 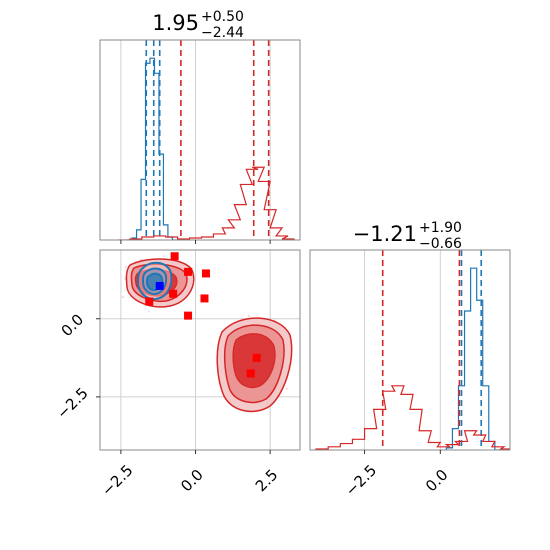 I want to click on panel-top-histograms, so click(x=206, y=140).